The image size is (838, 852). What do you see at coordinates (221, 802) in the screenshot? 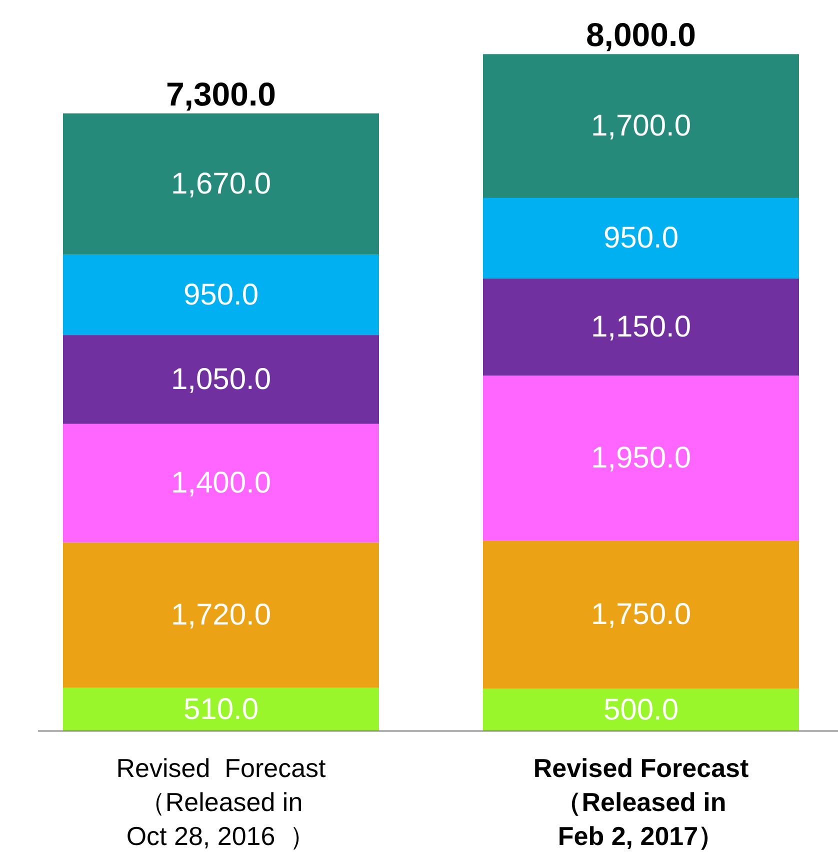
I see `x-tick-label: Revised Forecast （Released in Oct 28, 2016 ）` at bounding box center [221, 802].